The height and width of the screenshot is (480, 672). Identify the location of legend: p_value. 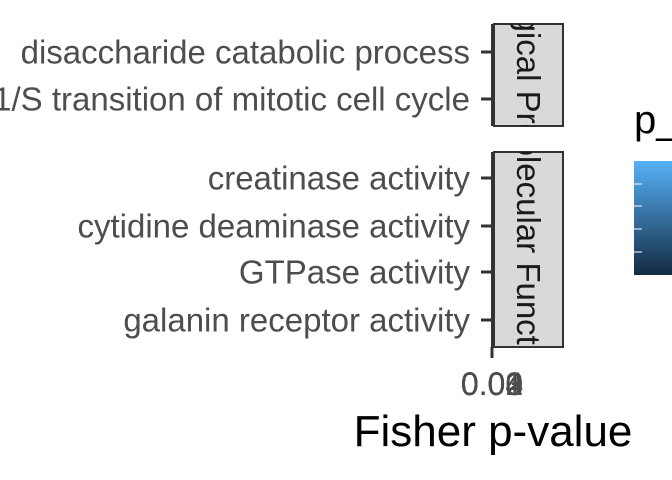
(653, 186).